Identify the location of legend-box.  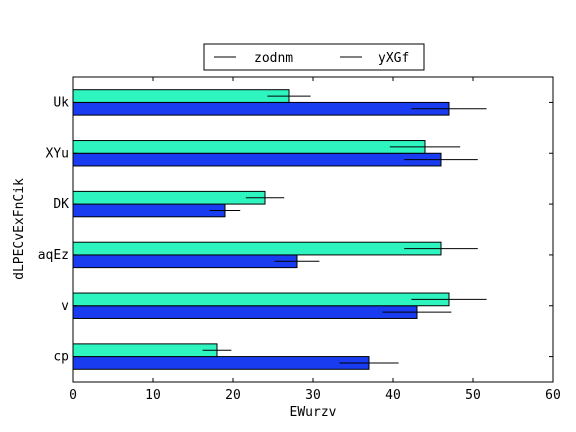
(314, 57).